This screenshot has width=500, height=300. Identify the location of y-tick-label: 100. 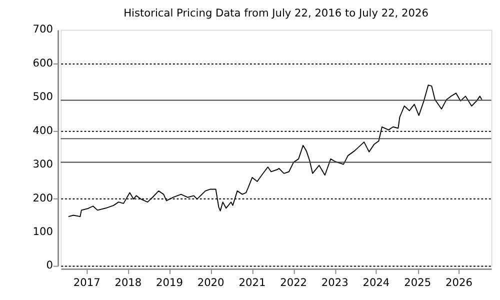
(43, 232).